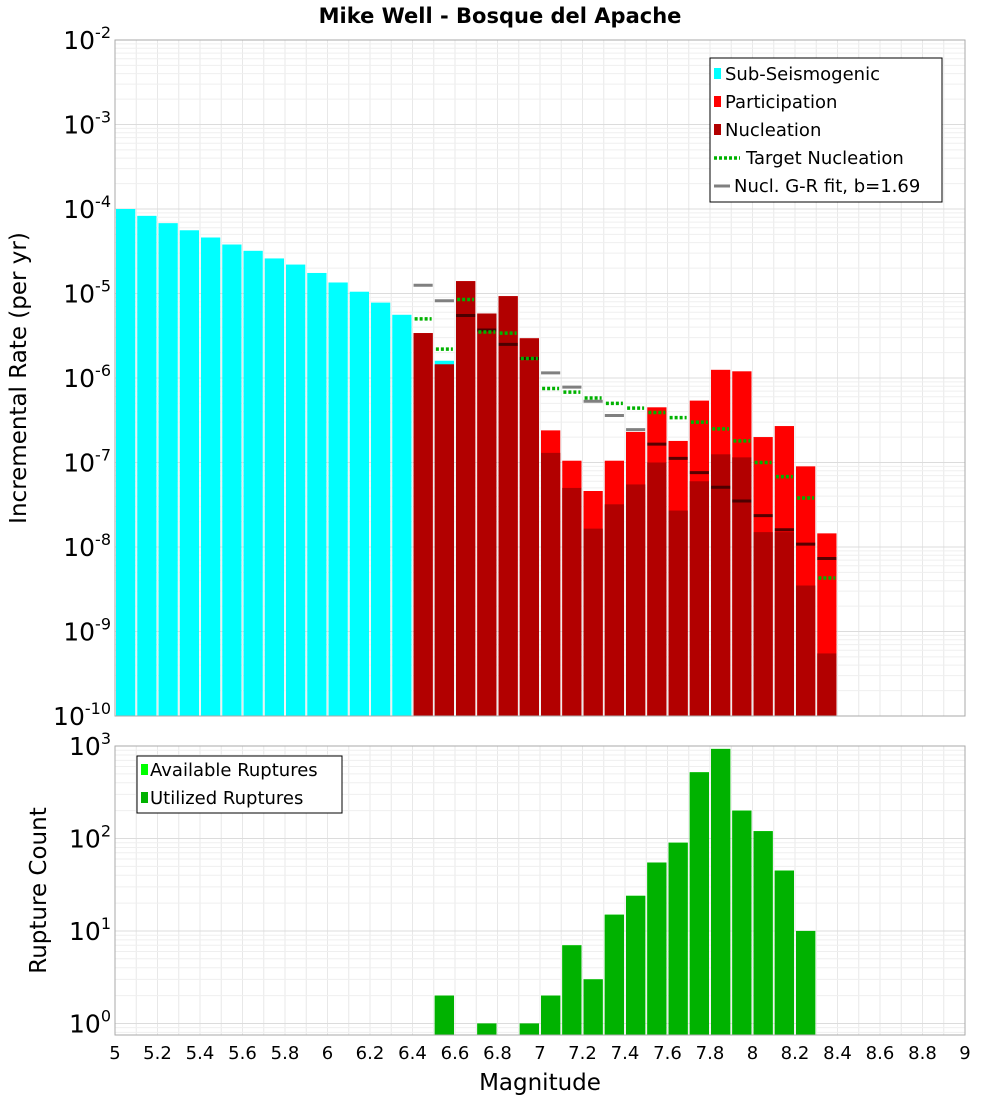 The width and height of the screenshot is (1000, 1100). What do you see at coordinates (500, 16) in the screenshot?
I see `chart-title: Mike Well - Bosque del Apache` at bounding box center [500, 16].